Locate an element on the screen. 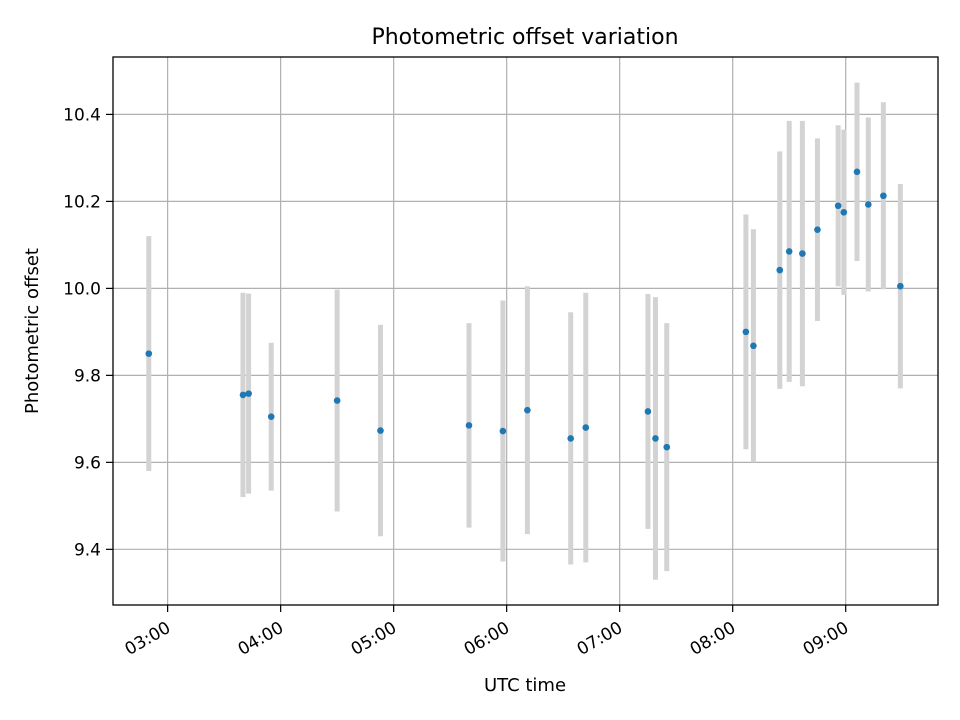 The height and width of the screenshot is (720, 960). x-axis-label: UTC time is located at coordinates (525, 685).